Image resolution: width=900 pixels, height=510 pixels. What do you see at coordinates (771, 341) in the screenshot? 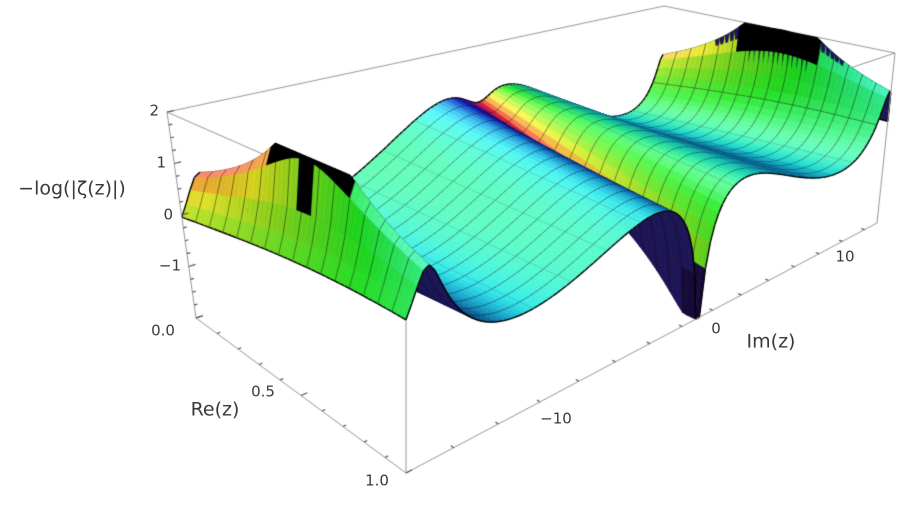
I see `y-axis-title: Im(z)` at bounding box center [771, 341].